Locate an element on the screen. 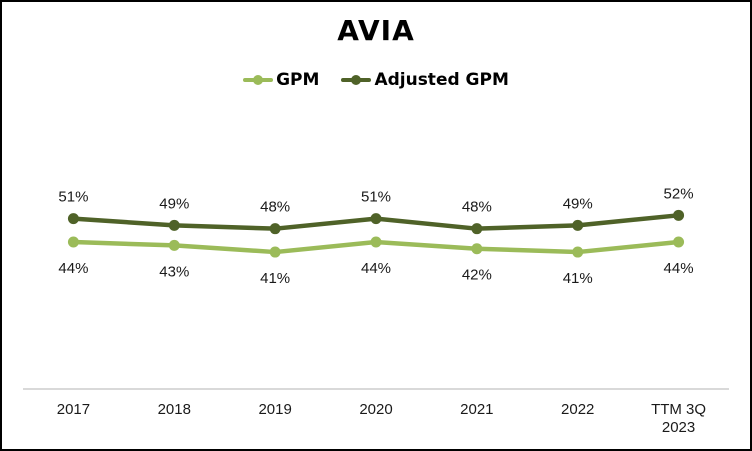  legend-swatch-gpm is located at coordinates (258, 80).